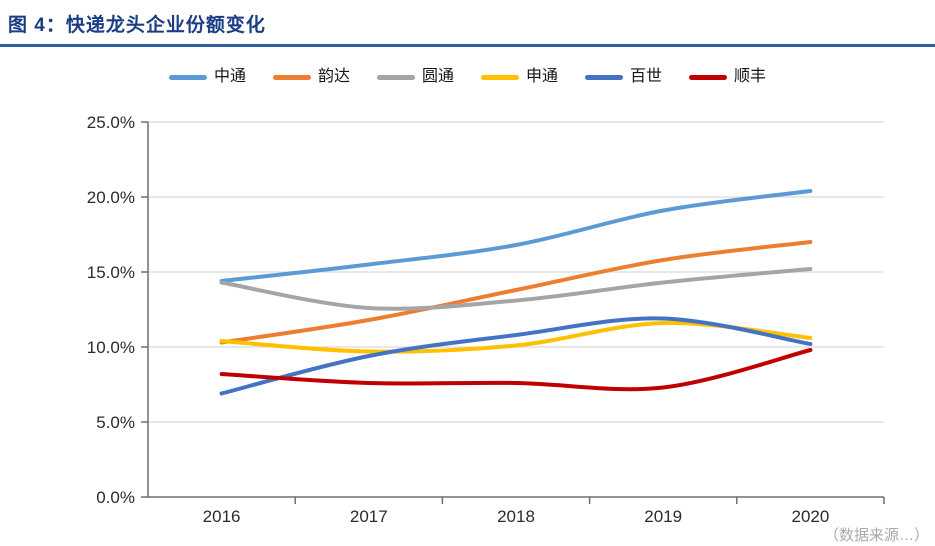  I want to click on x-tick-label: 2017, so click(369, 516).